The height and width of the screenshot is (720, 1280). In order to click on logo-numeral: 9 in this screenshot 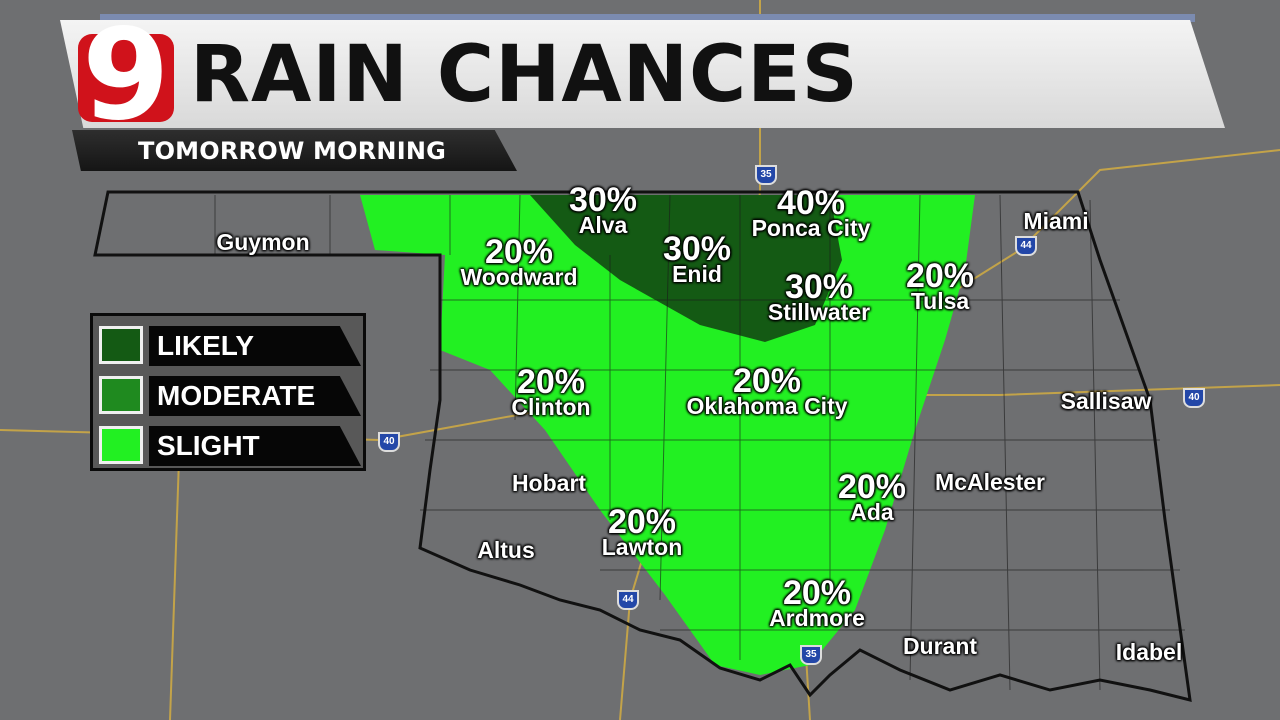, I will do `click(126, 74)`.